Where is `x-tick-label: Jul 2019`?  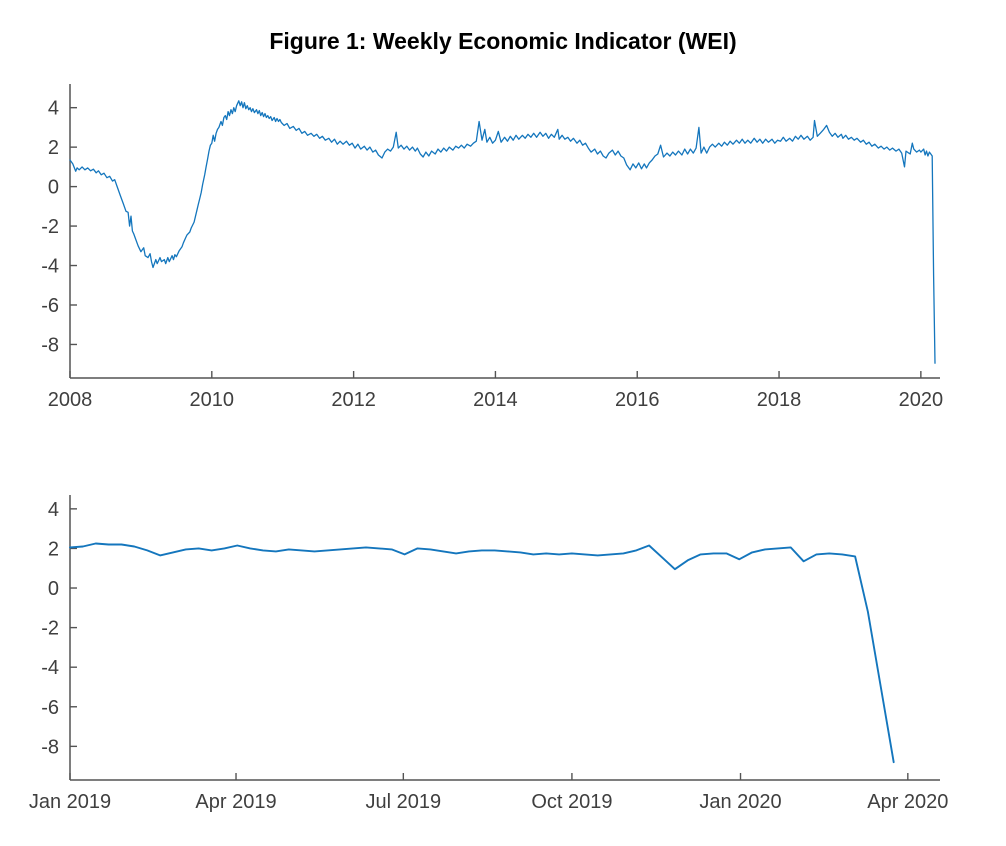 x-tick-label: Jul 2019 is located at coordinates (404, 802).